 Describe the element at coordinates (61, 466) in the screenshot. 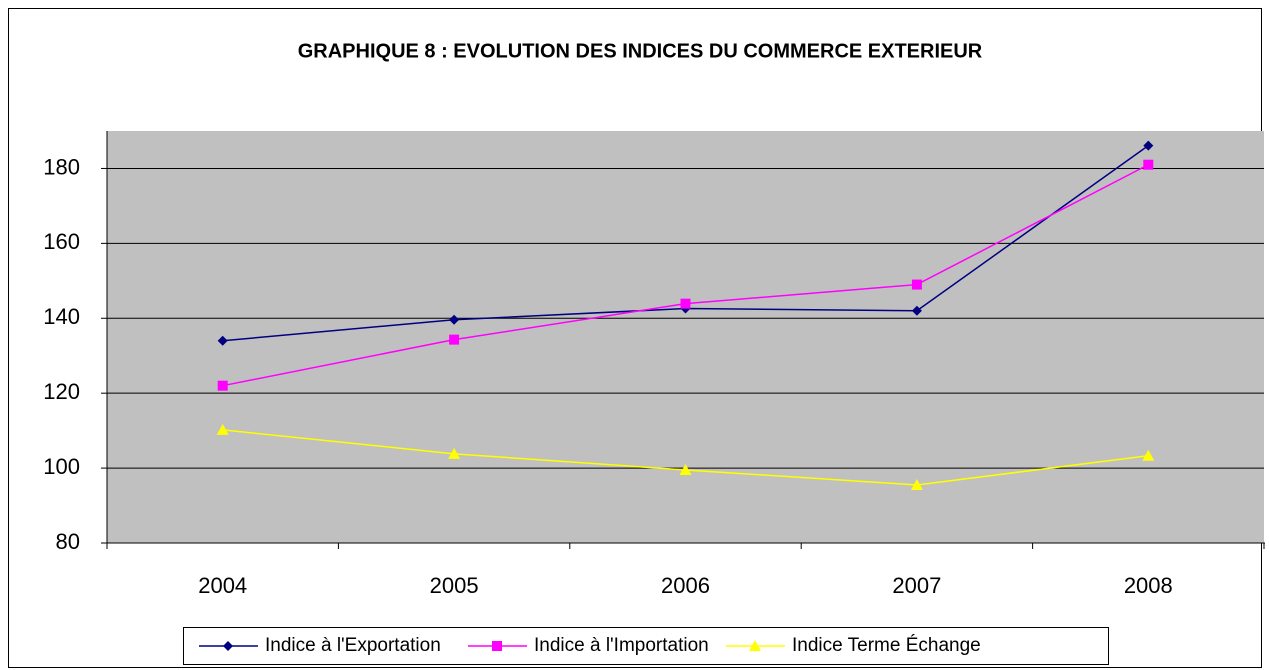

I see `y-tick-label: 100` at that location.